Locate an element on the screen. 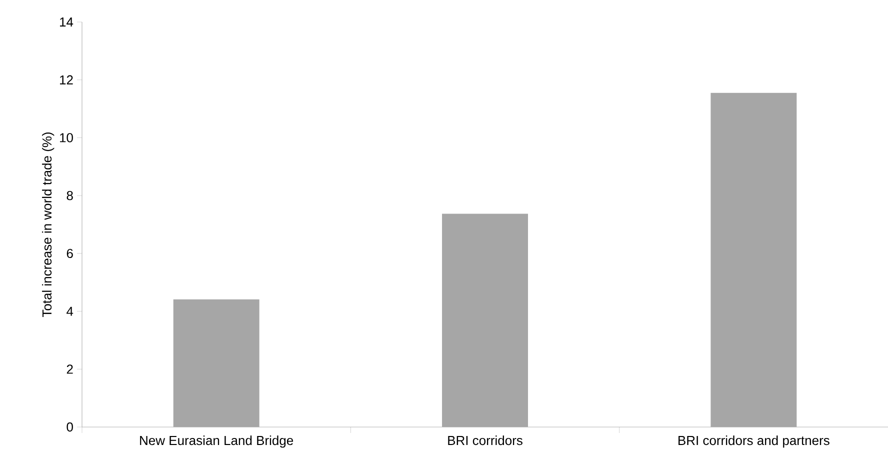 The image size is (888, 463). y-axis-title: Total increase in world trade (%) is located at coordinates (48, 225).